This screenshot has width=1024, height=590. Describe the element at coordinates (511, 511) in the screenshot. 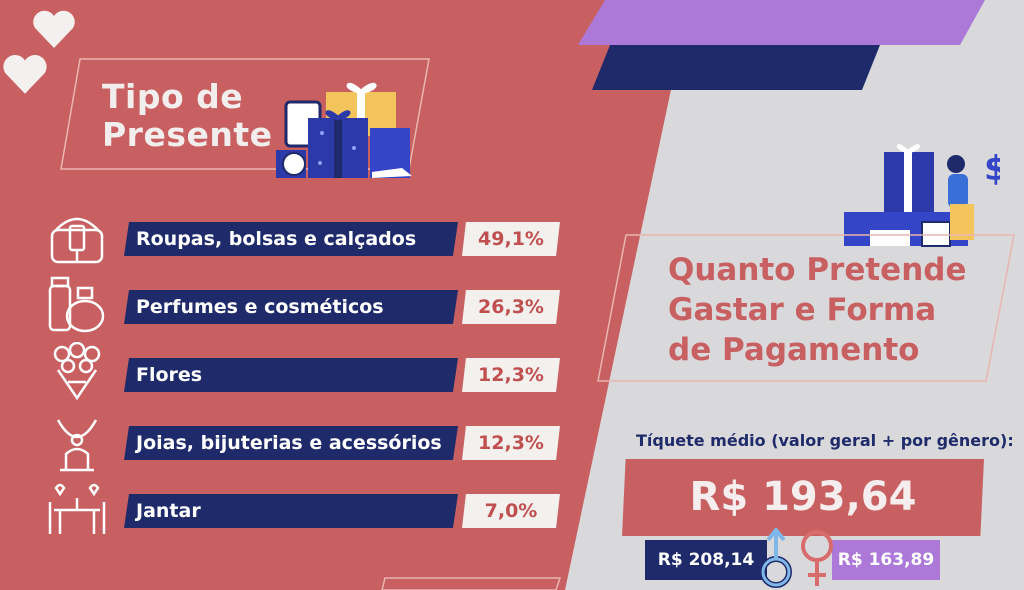

I see `gift-value-dinner: 7,0%` at that location.